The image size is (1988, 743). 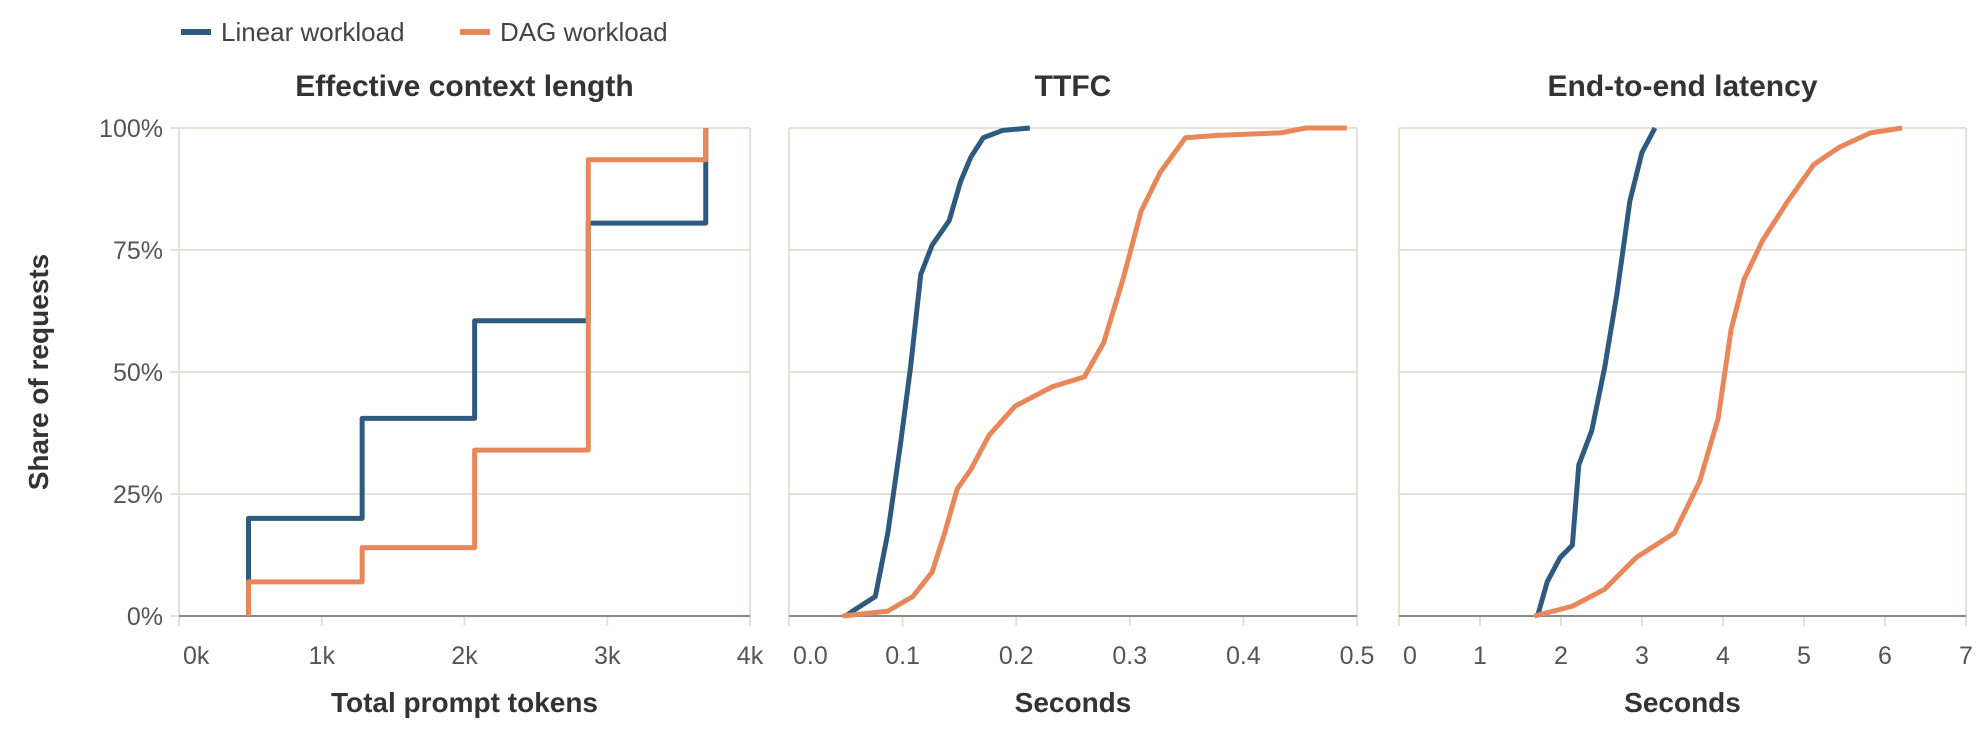 What do you see at coordinates (424, 32) in the screenshot?
I see `legend: Linear workload DAG workload` at bounding box center [424, 32].